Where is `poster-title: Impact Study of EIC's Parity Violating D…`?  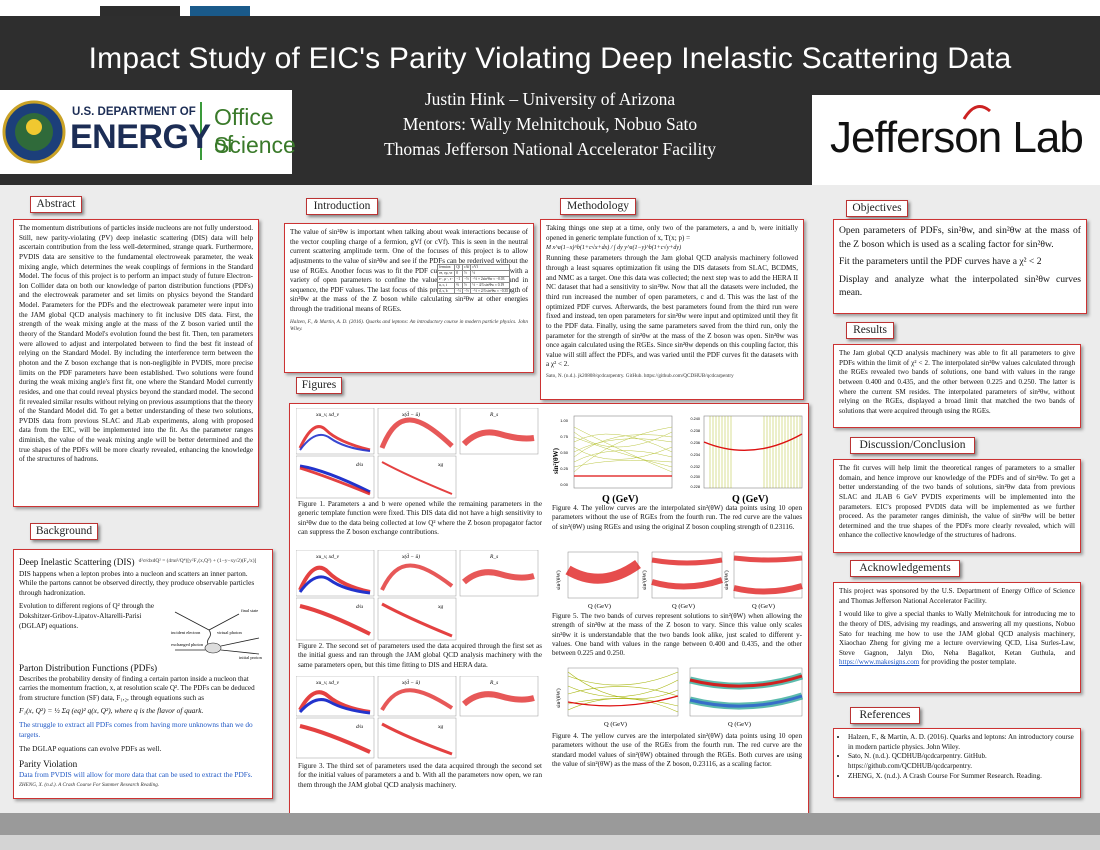 poster-title: Impact Study of EIC's Parity Violating D… is located at coordinates (550, 58).